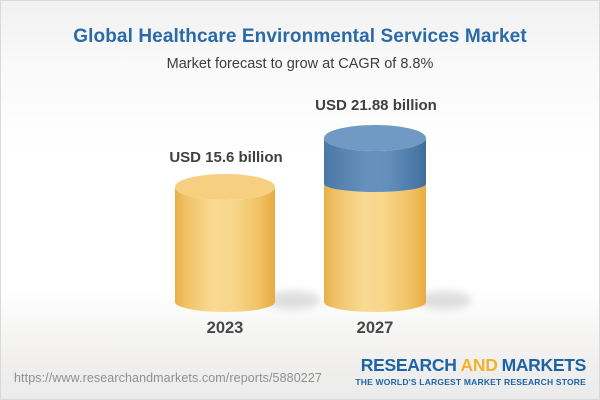 The image size is (600, 400). Describe the element at coordinates (226, 157) in the screenshot. I see `value-label-2023: USD 15.6 billion` at that location.